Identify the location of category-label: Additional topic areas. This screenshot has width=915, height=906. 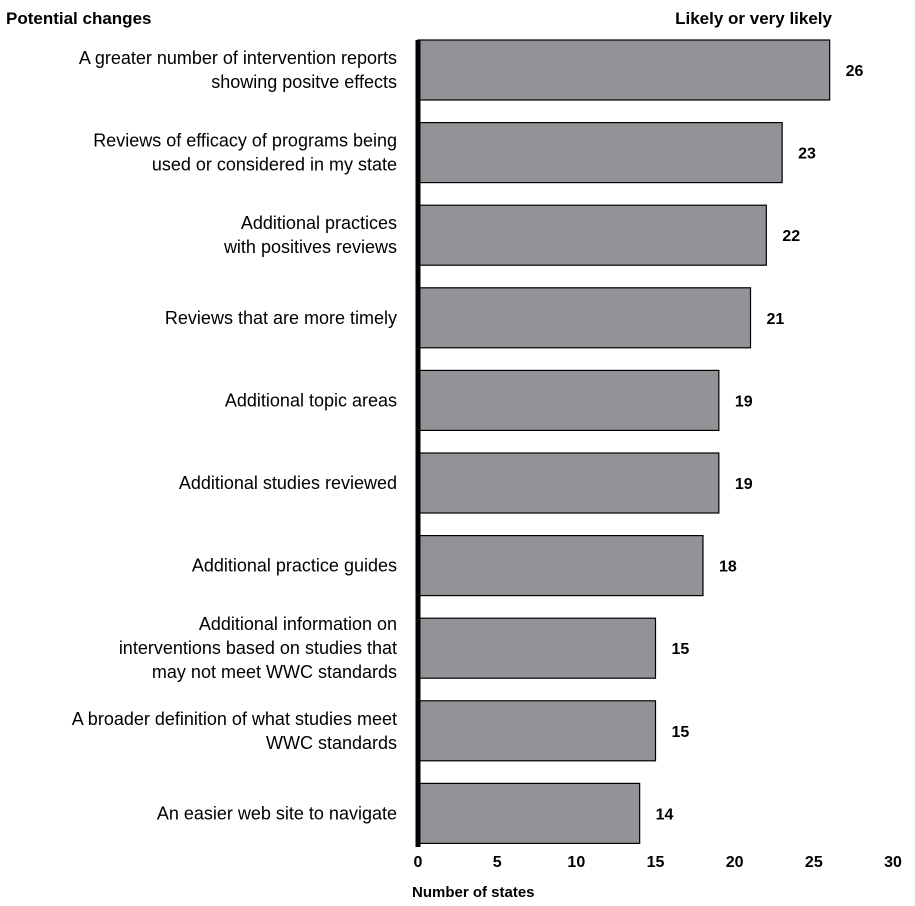
(311, 400).